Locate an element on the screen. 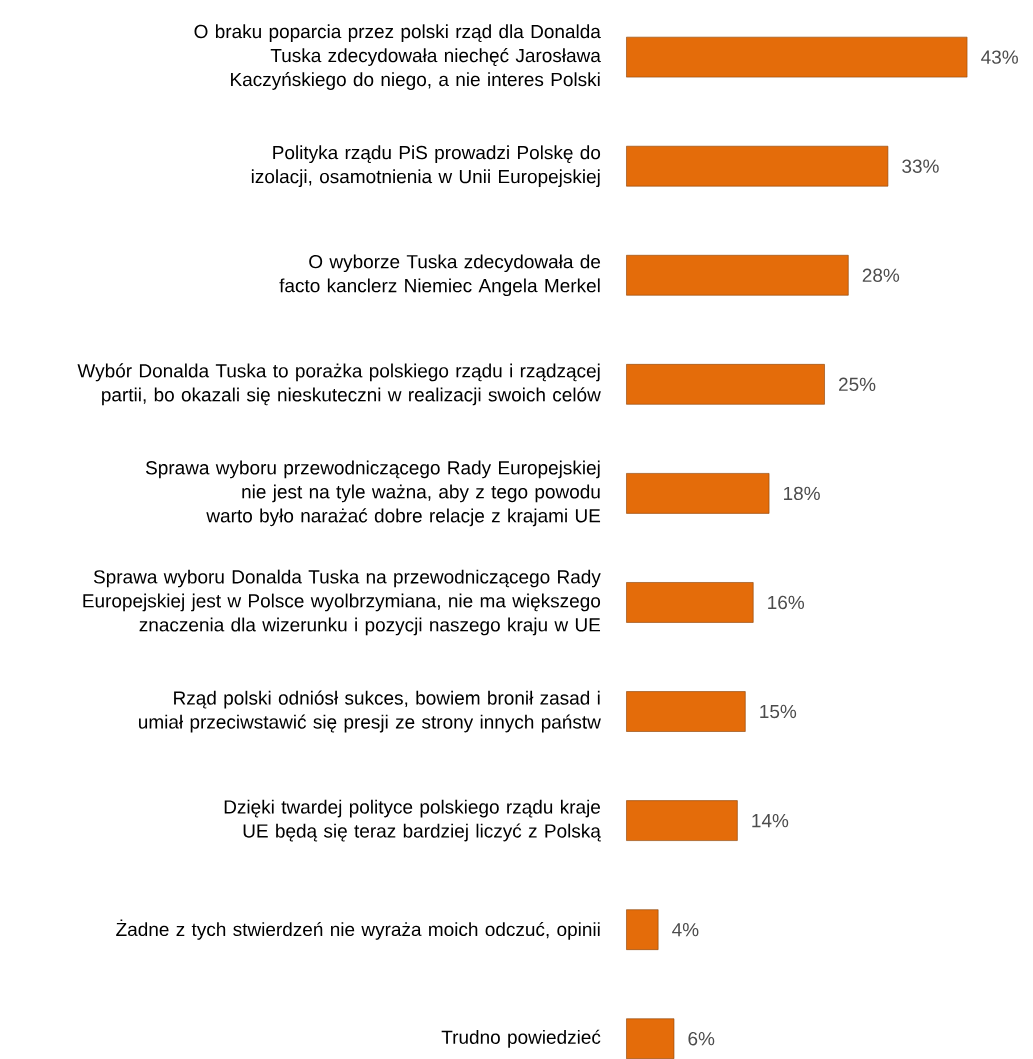 This screenshot has height=1059, width=1033. data-label: 4% is located at coordinates (685, 930).